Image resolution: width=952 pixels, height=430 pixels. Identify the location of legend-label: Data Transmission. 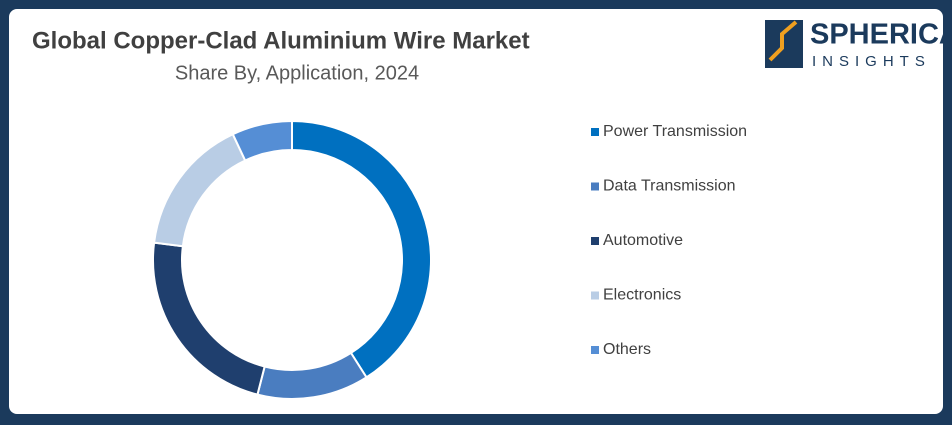
(669, 186).